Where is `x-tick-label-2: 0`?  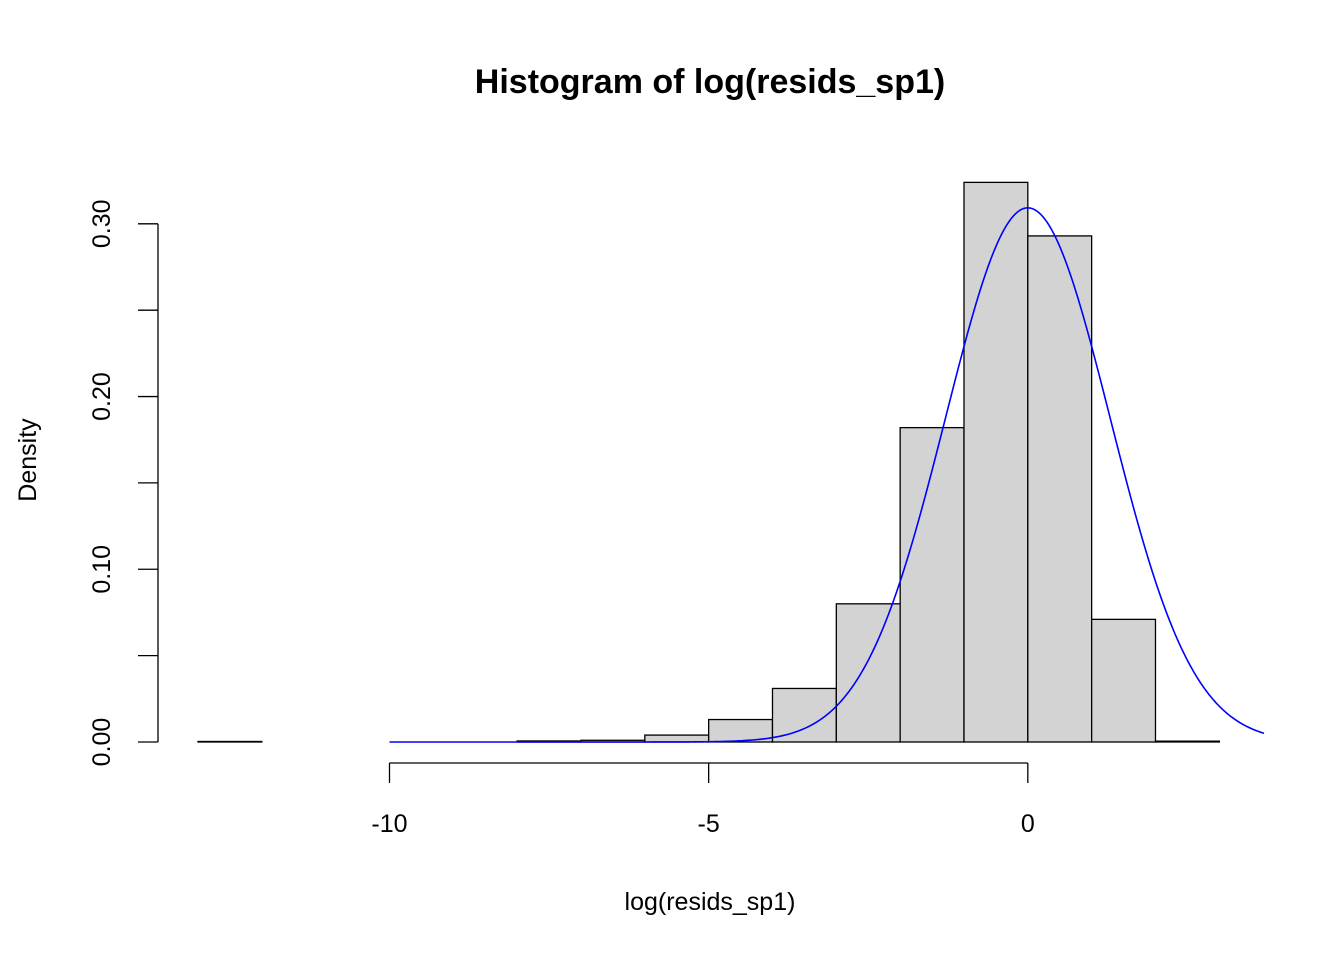 x-tick-label-2: 0 is located at coordinates (1028, 824).